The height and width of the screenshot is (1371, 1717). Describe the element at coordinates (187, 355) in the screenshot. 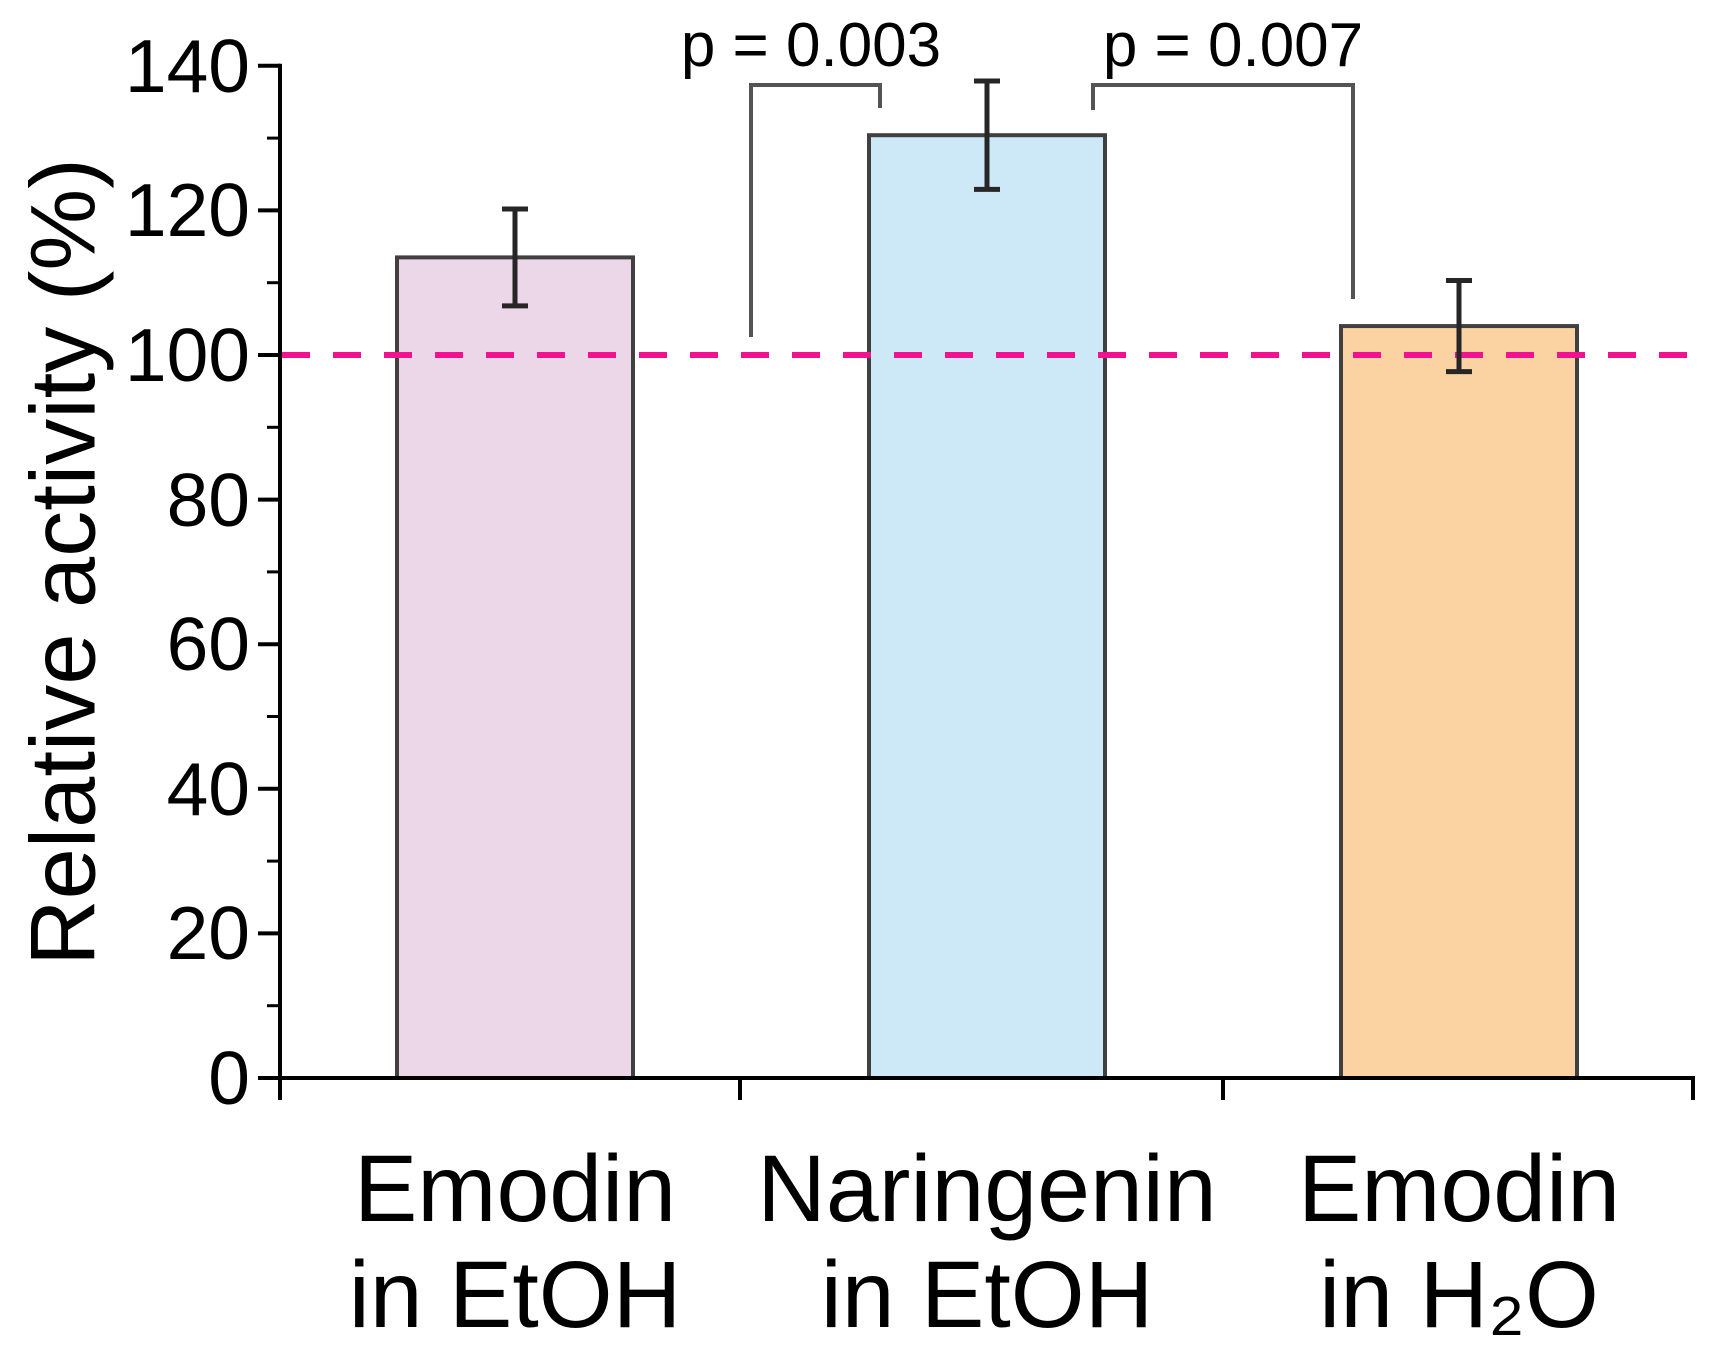

I see `y-tick-label-100: 100` at that location.